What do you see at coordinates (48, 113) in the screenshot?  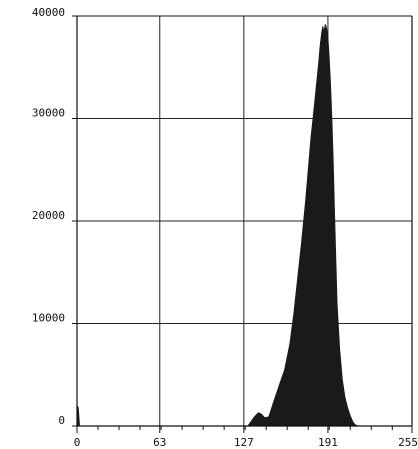 I see `y-tick-label-3: 30000` at bounding box center [48, 113].